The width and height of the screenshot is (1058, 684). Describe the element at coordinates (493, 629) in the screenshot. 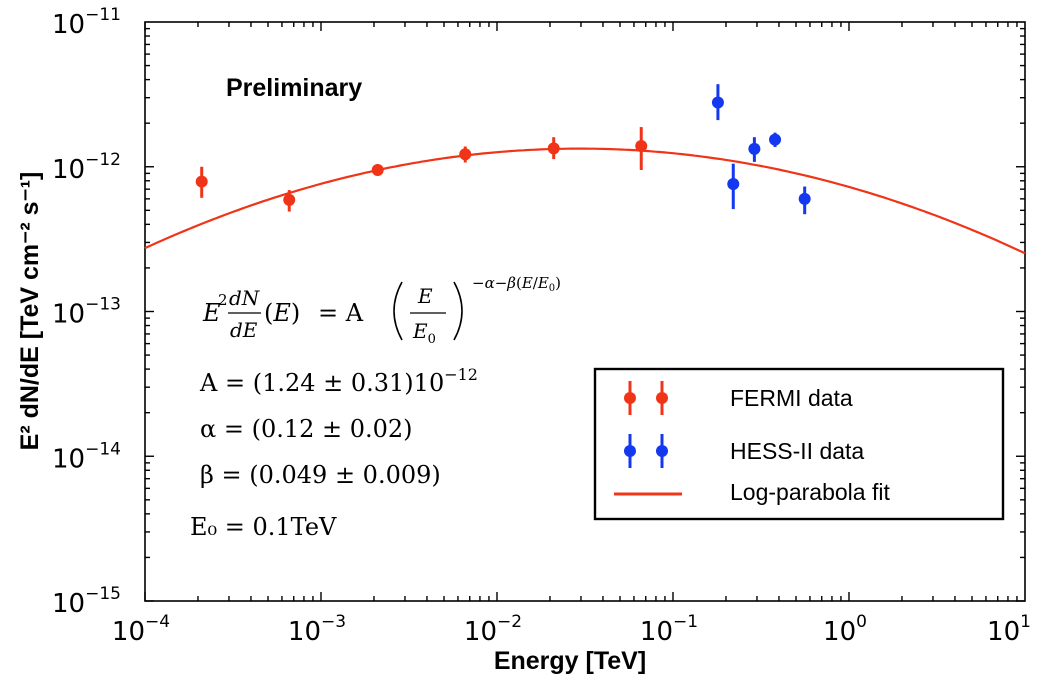

I see `x-tick-label: 10⁻²` at that location.